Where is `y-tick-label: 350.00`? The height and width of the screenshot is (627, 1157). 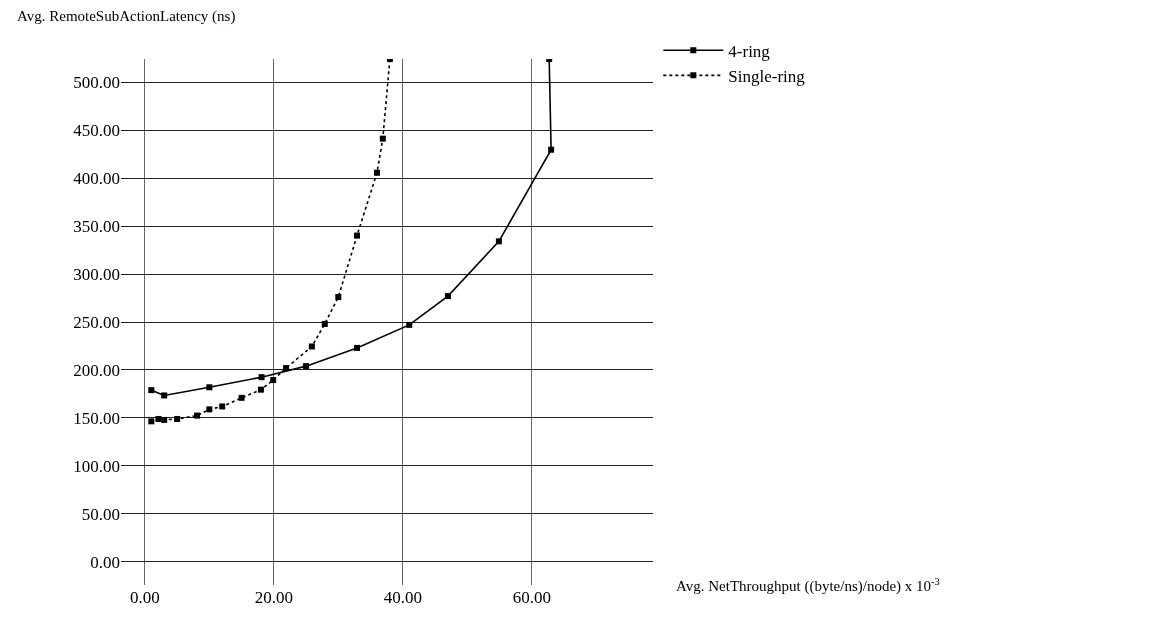
y-tick-label: 350.00 is located at coordinates (96, 226).